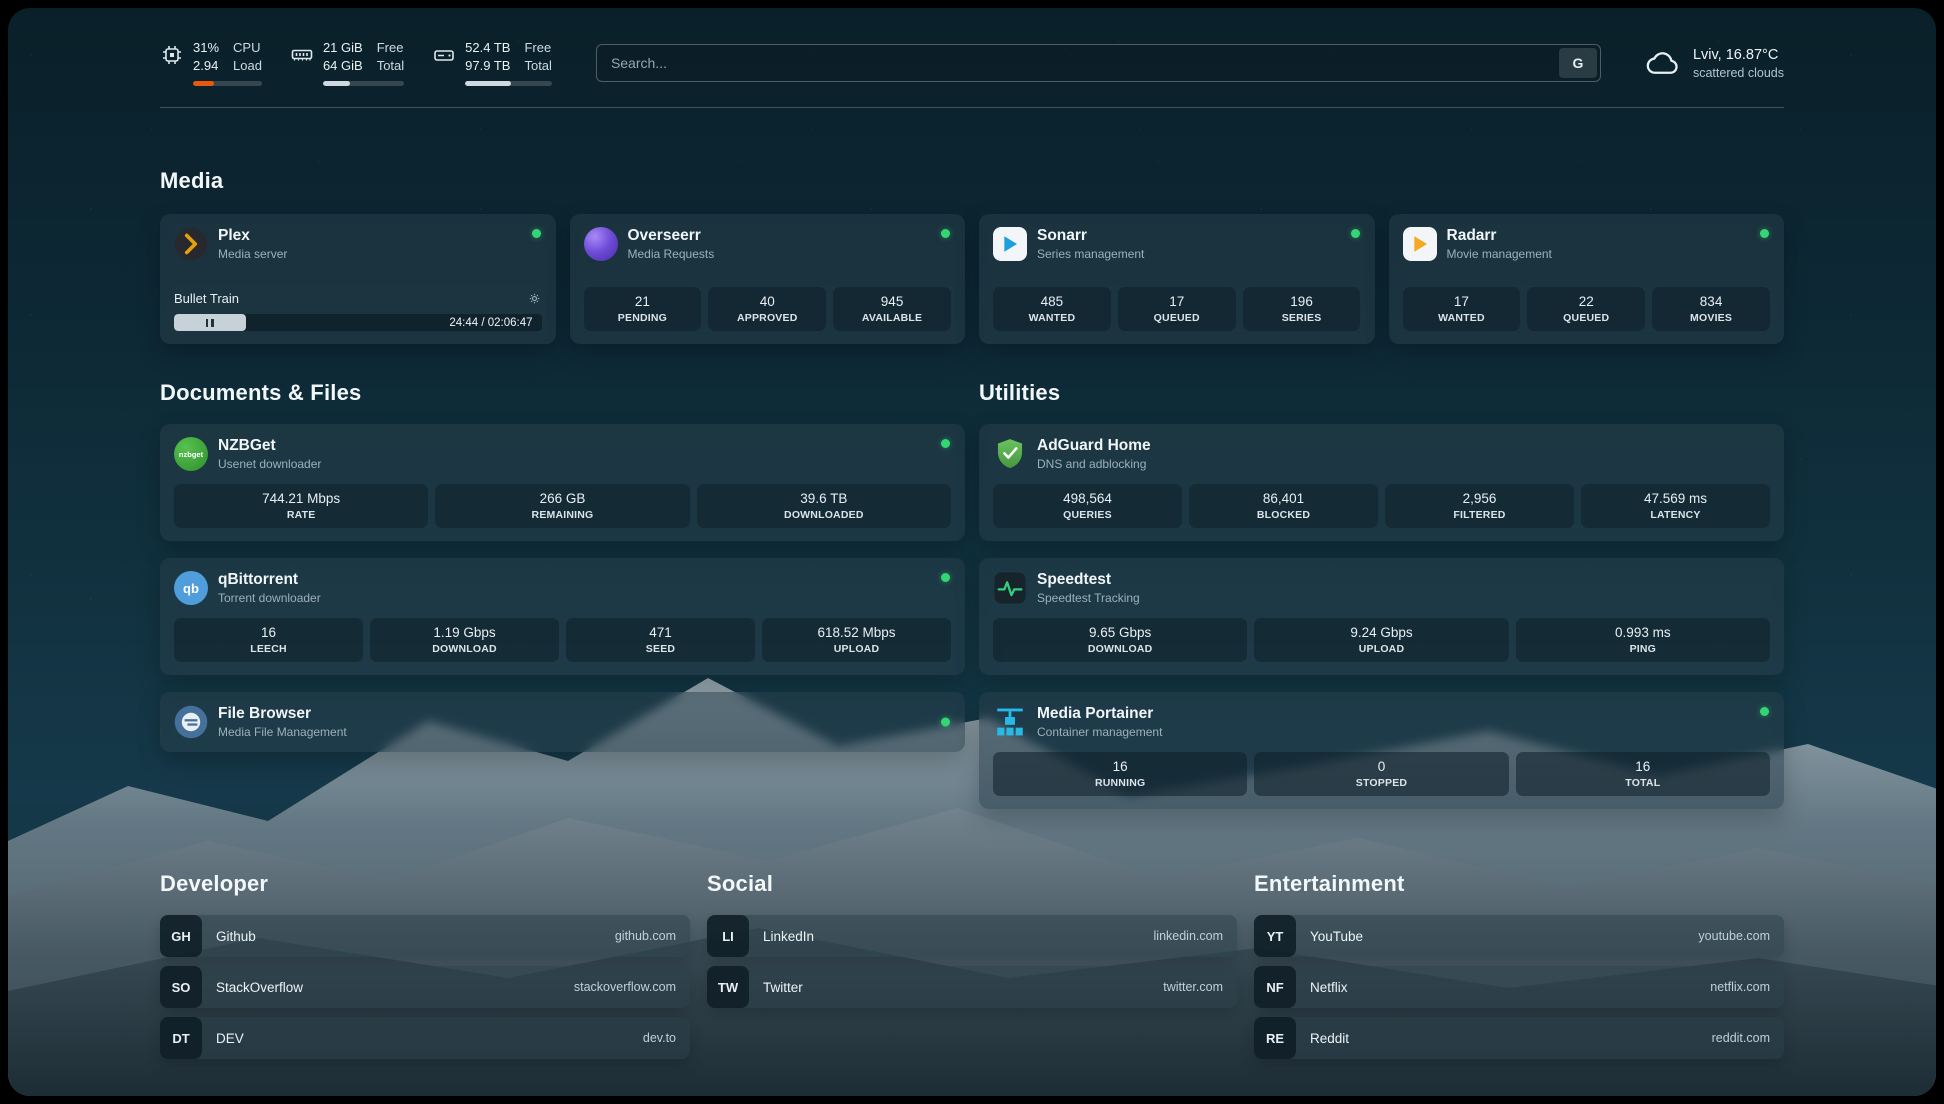 Image resolution: width=1944 pixels, height=1104 pixels. I want to click on bookmark-name: StackOverflow, so click(260, 987).